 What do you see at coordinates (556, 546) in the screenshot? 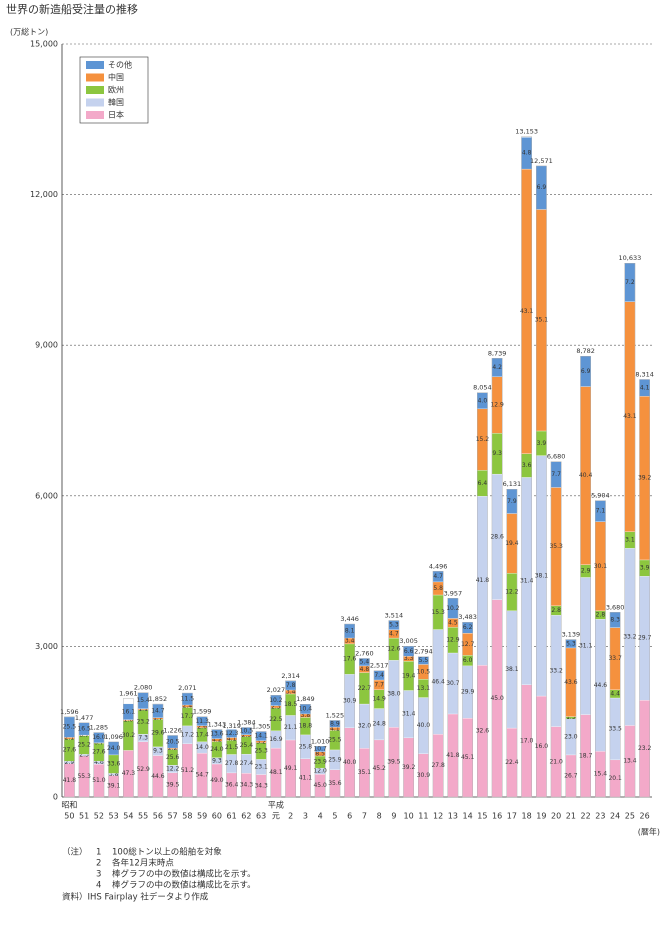
I see `segment-label: 35.3` at bounding box center [556, 546].